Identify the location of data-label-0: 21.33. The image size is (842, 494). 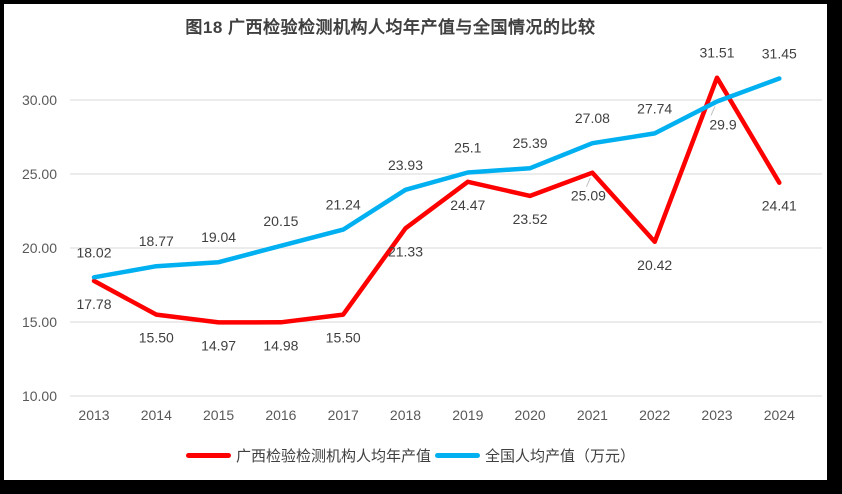
(405, 251).